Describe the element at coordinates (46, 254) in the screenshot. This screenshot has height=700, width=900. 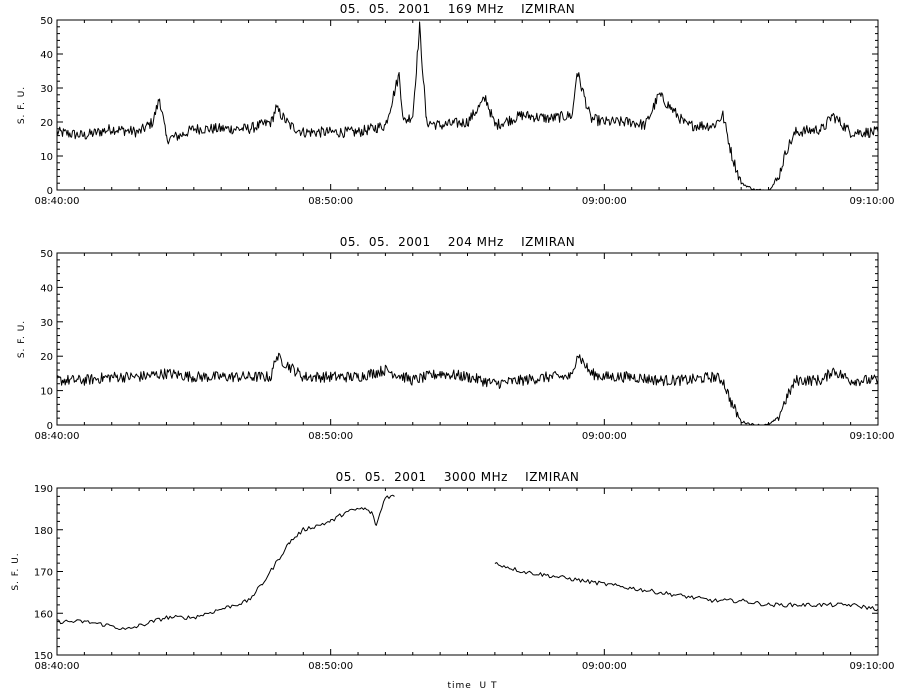
I see `y-tick-label: 50` at that location.